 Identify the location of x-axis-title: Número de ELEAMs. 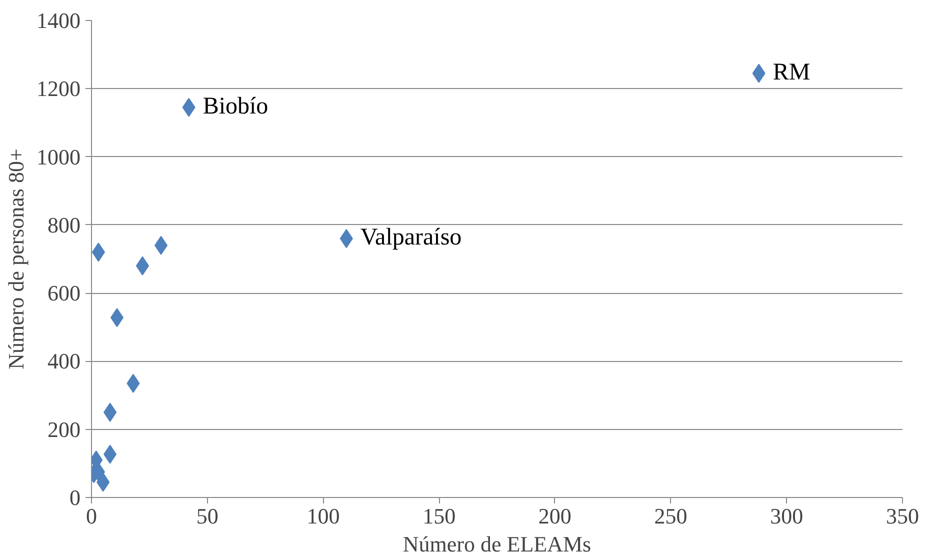
(497, 544).